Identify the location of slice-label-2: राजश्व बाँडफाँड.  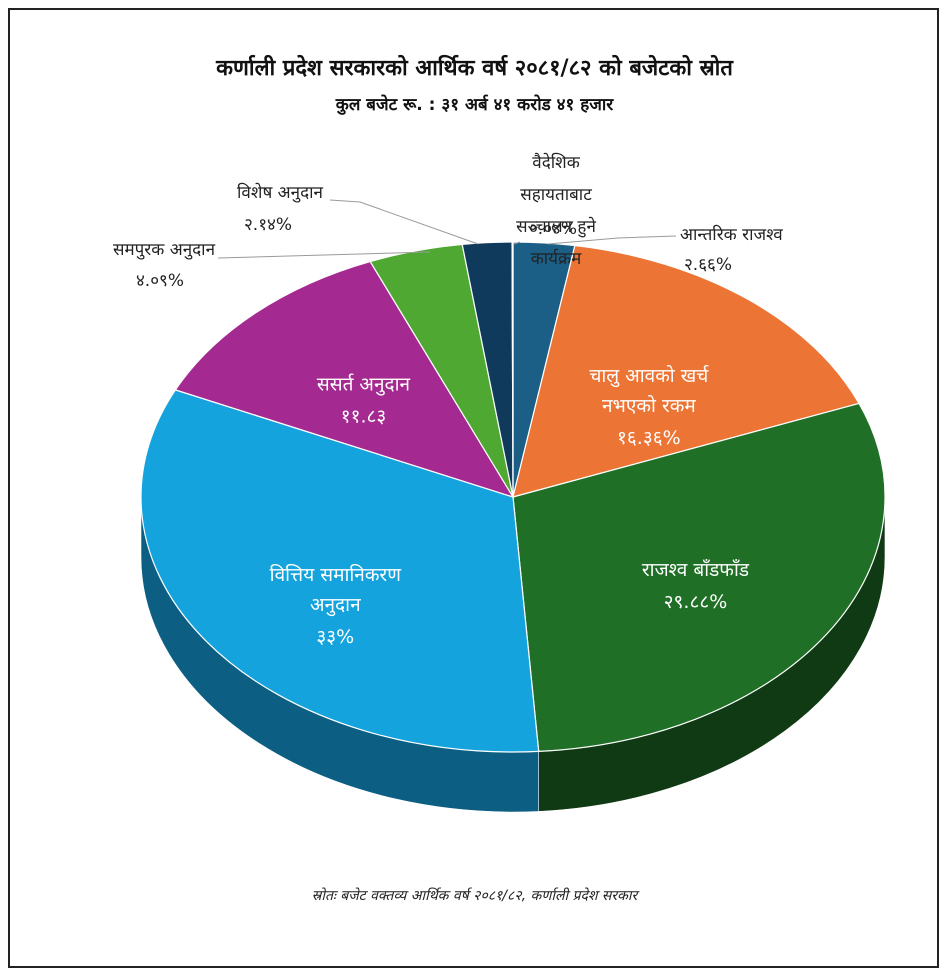
(696, 569).